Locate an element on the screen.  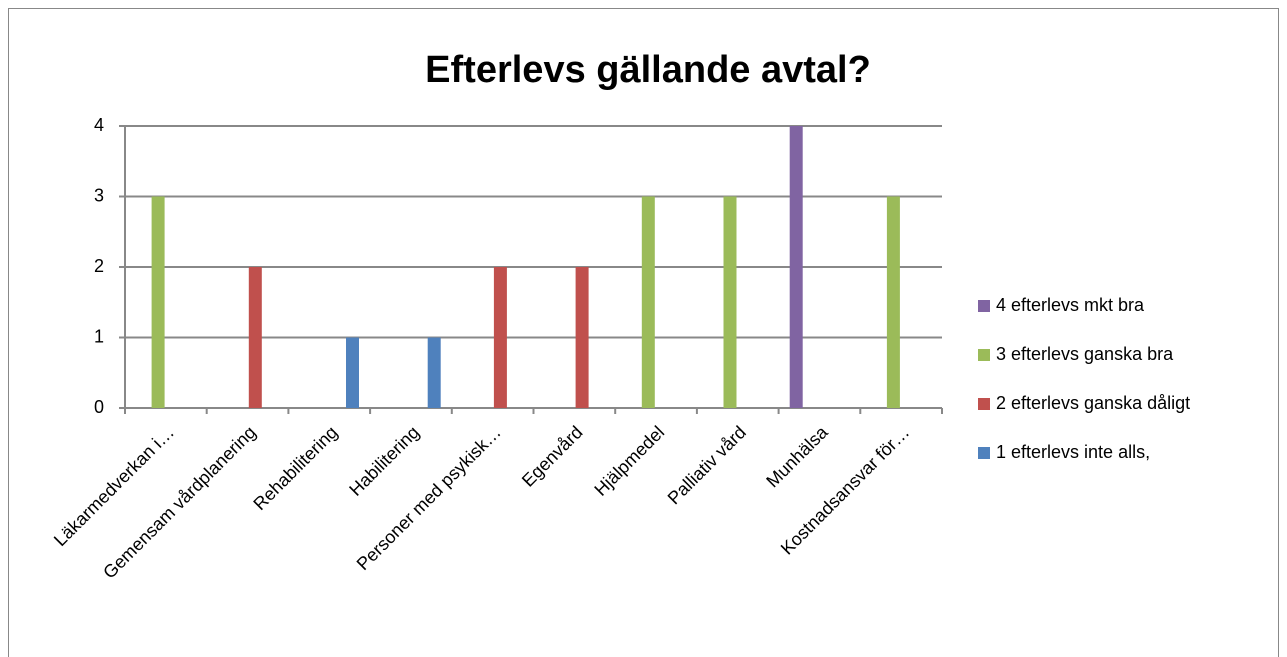
legend-label: 1 efterlevs inte alls, is located at coordinates (1073, 452).